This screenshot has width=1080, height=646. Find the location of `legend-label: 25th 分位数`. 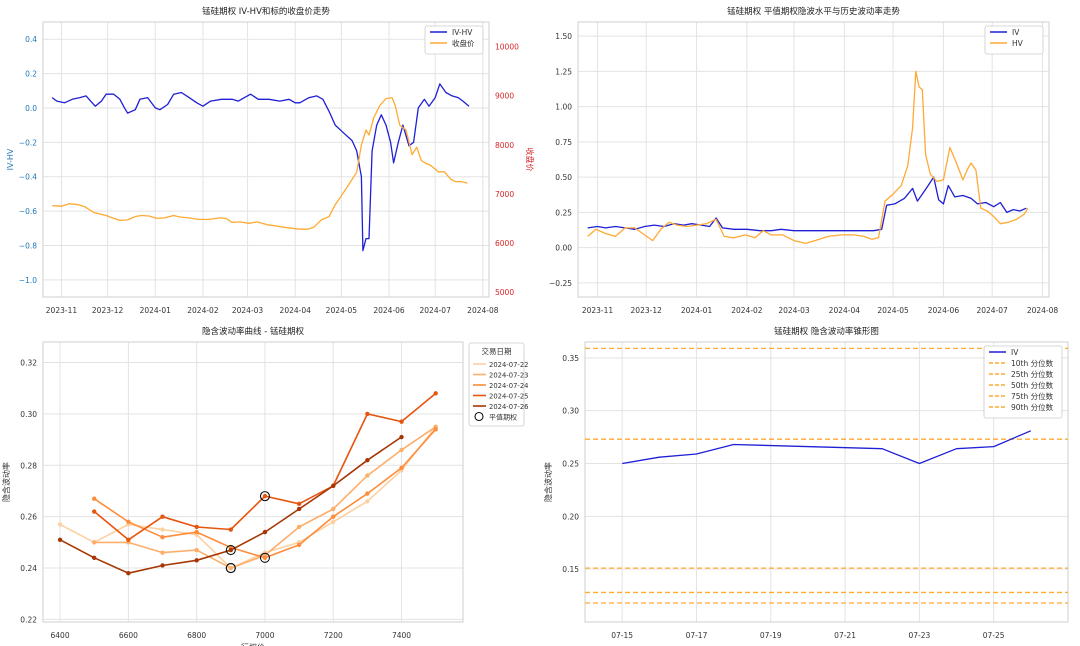

legend-label: 25th 分位数 is located at coordinates (1032, 374).